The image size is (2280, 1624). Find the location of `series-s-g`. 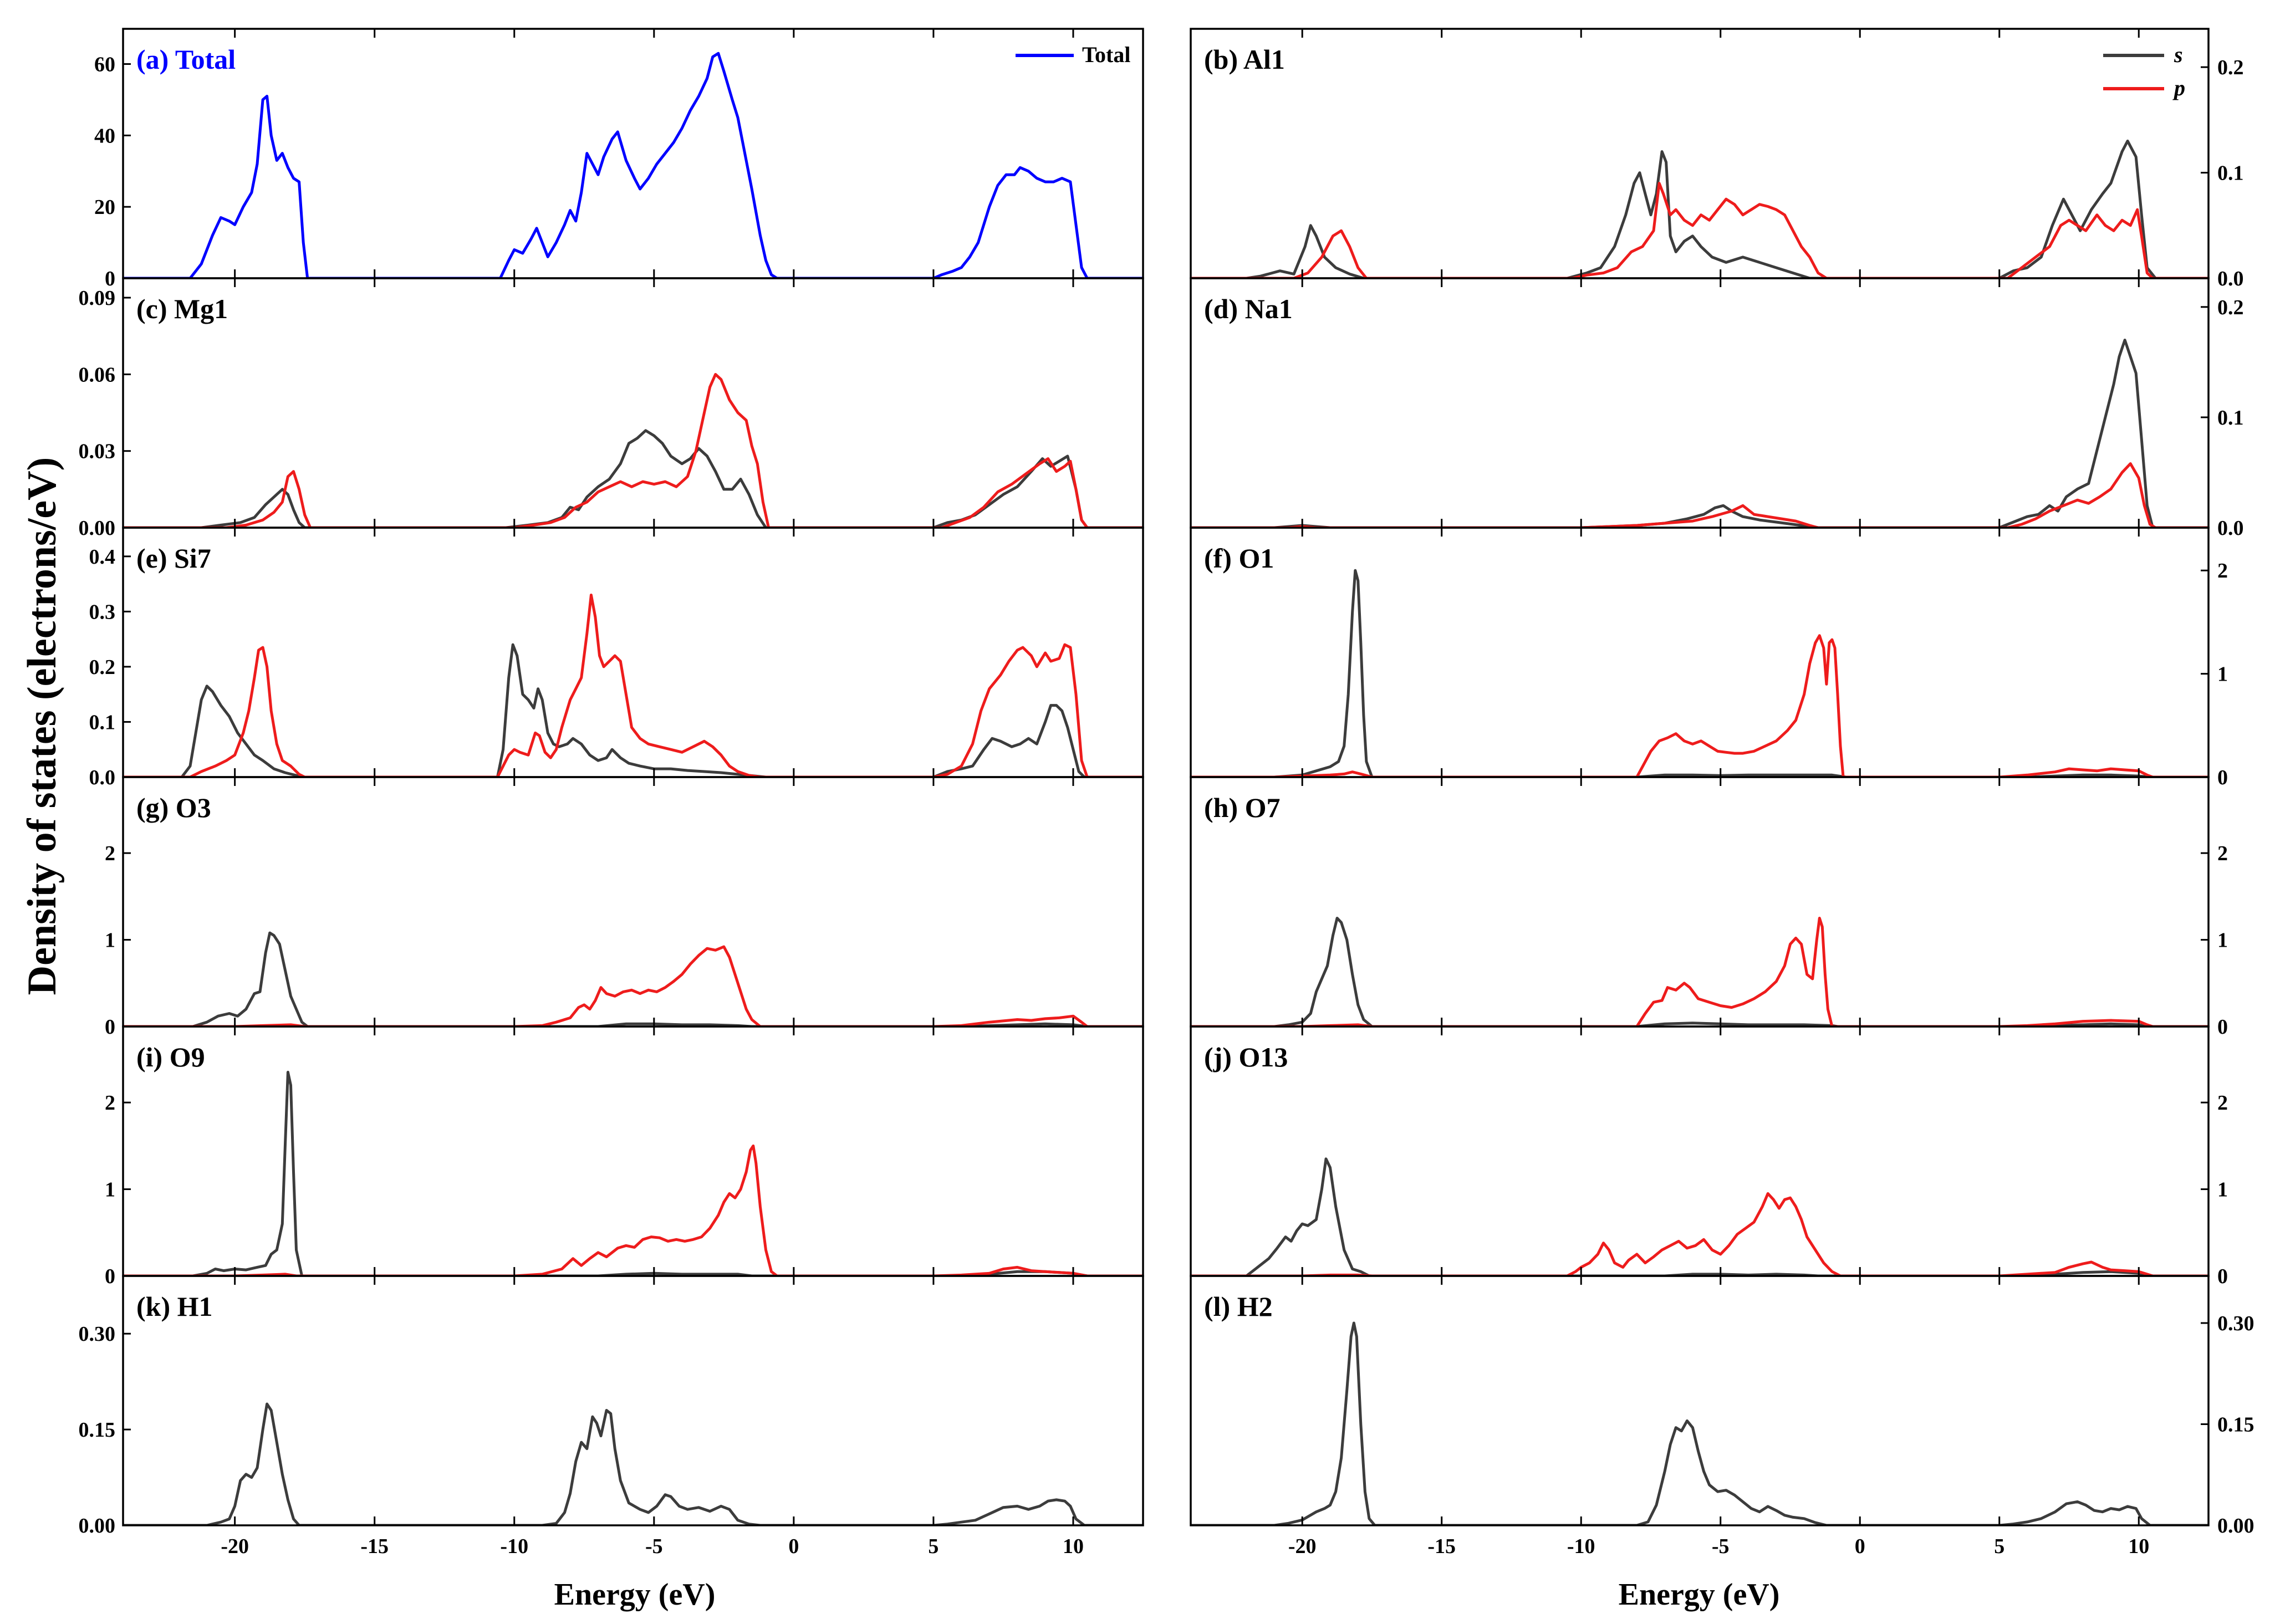

series-s-g is located at coordinates (633, 979).